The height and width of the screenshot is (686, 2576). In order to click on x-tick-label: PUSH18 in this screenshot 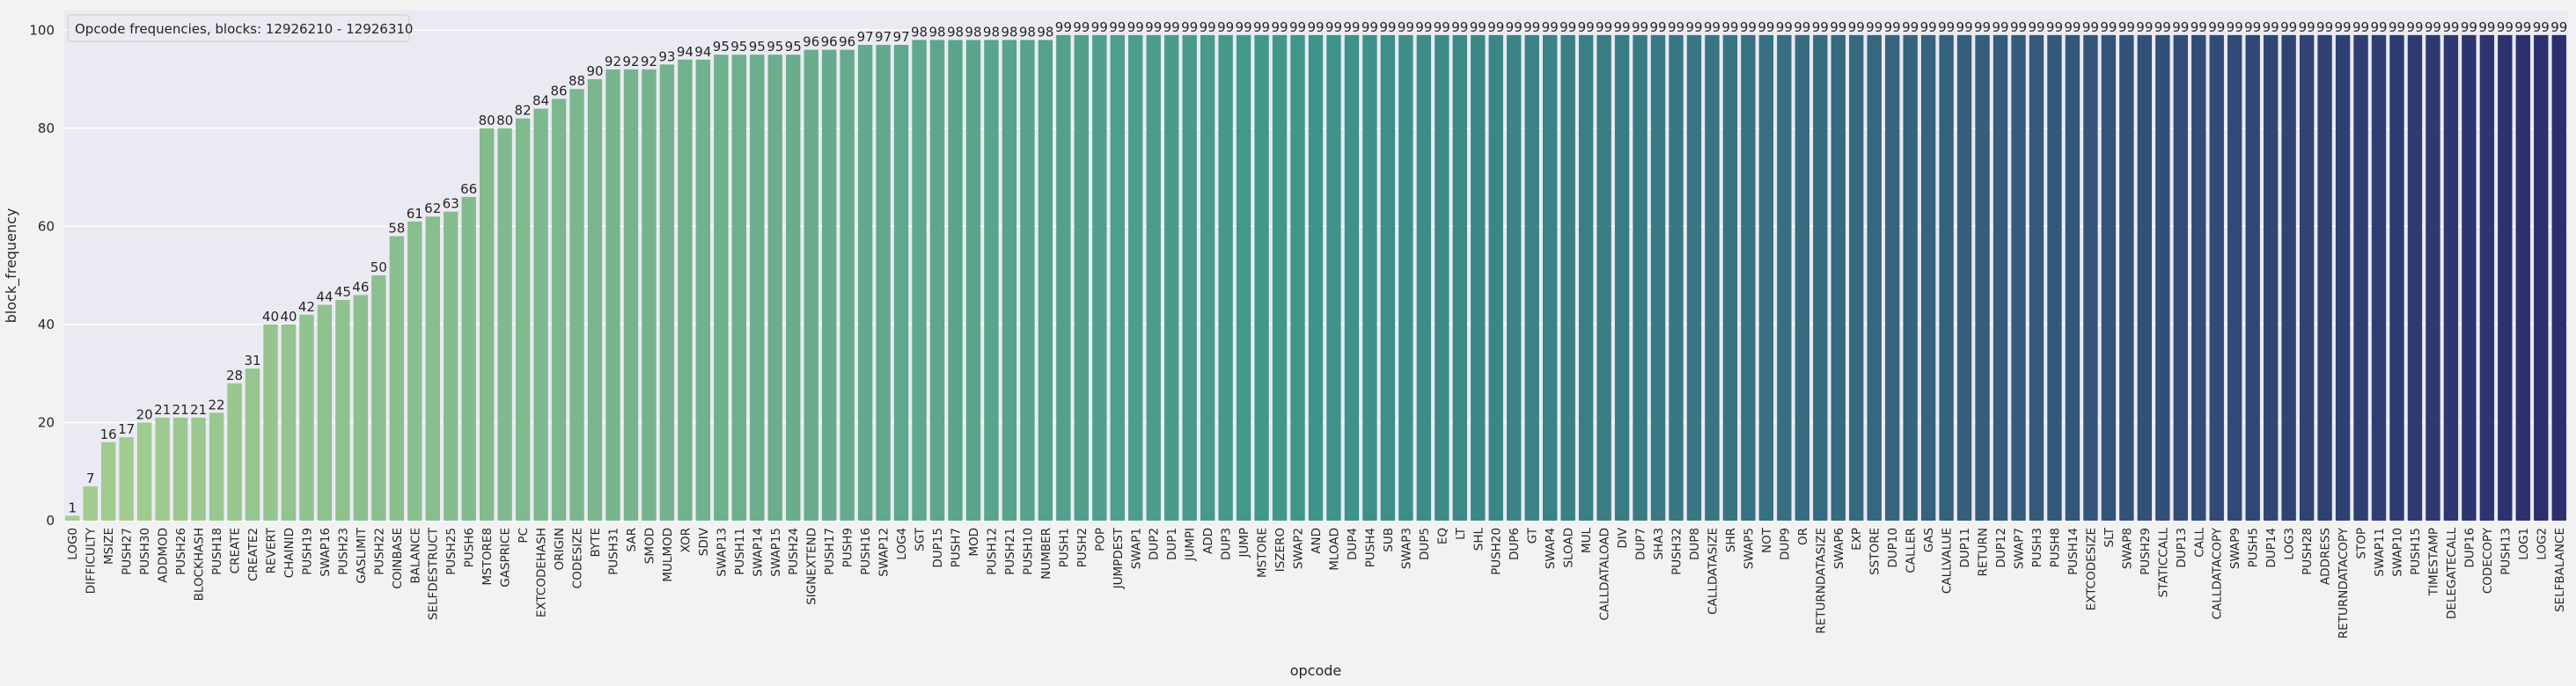, I will do `click(217, 551)`.